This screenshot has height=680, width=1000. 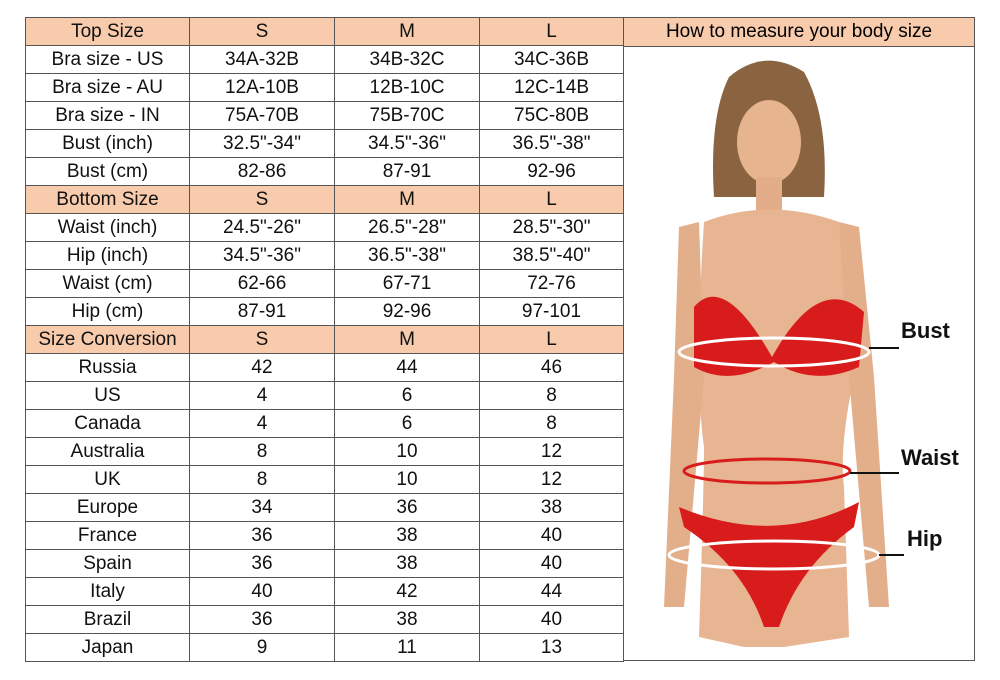 I want to click on size-cell: 82-86, so click(x=262, y=171).